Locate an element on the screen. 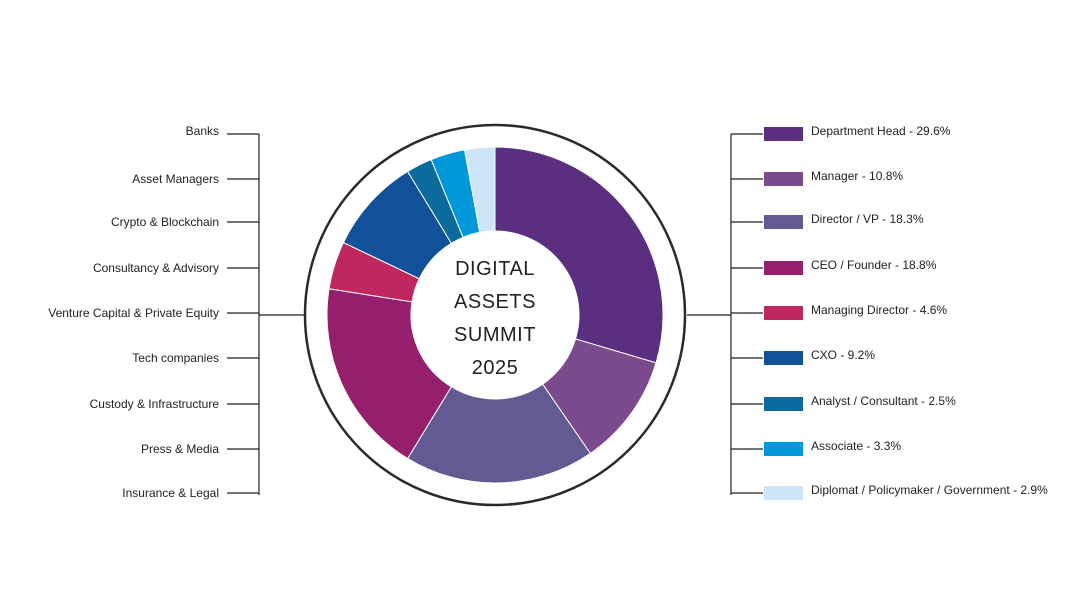 This screenshot has height=612, width=1088. category-label: Venture Capital & Private Equity is located at coordinates (133, 313).